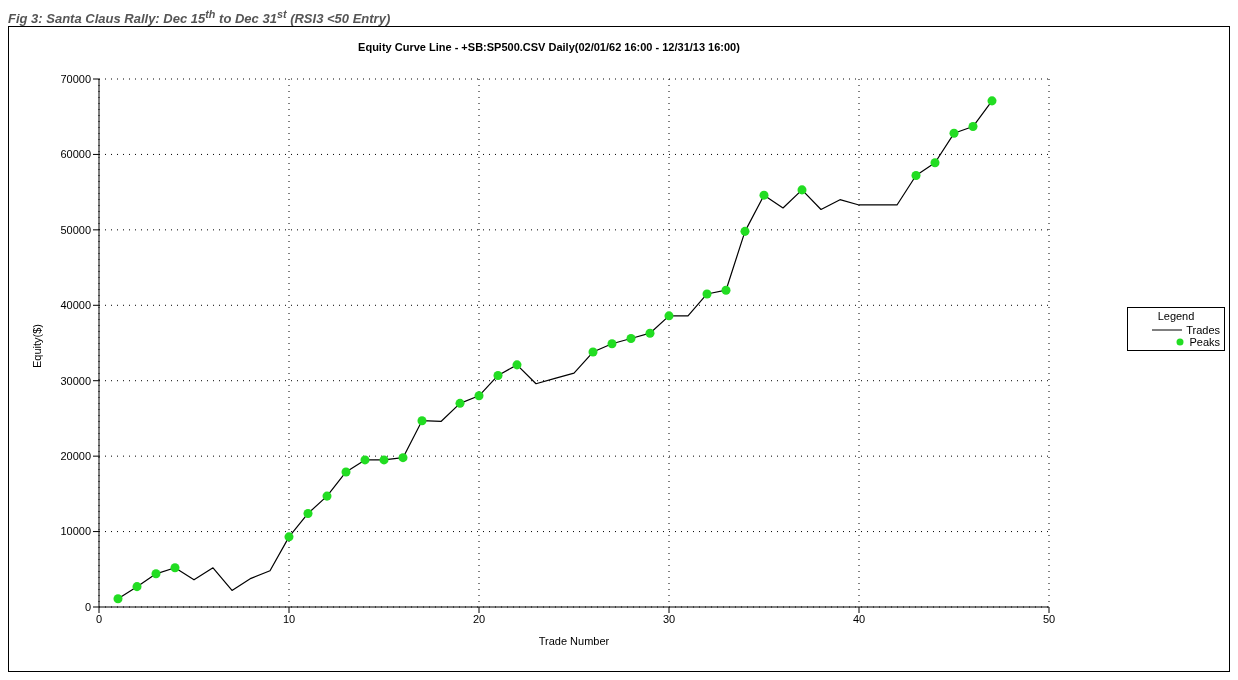 The width and height of the screenshot is (1238, 680). Describe the element at coordinates (1049, 618) in the screenshot. I see `x-tick-label: 50` at that location.